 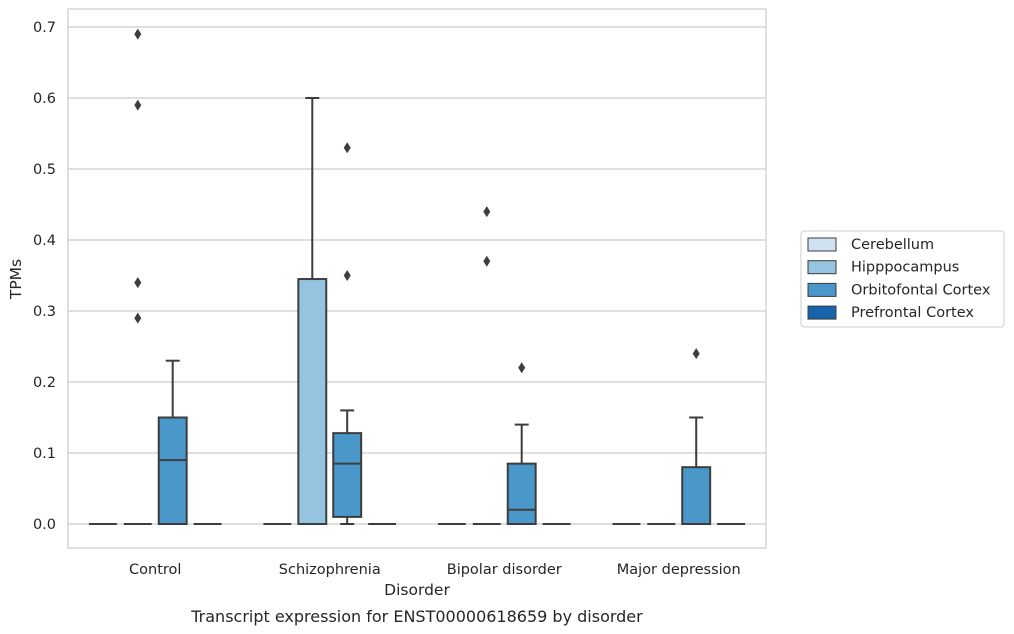 I want to click on legend-label: Cerebellum, so click(x=892, y=245).